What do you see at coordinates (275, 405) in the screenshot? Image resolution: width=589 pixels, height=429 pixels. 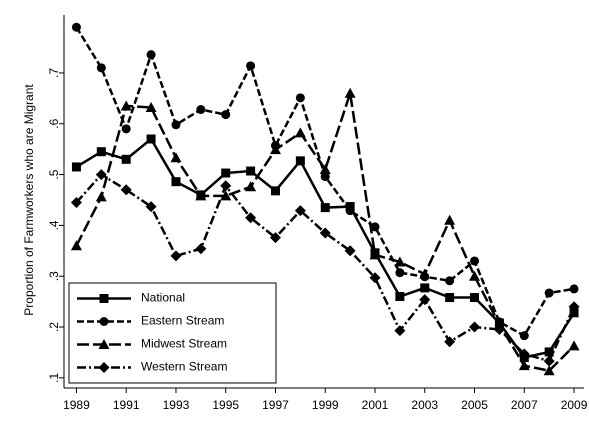 I see `x-tick-label: 1997` at bounding box center [275, 405].